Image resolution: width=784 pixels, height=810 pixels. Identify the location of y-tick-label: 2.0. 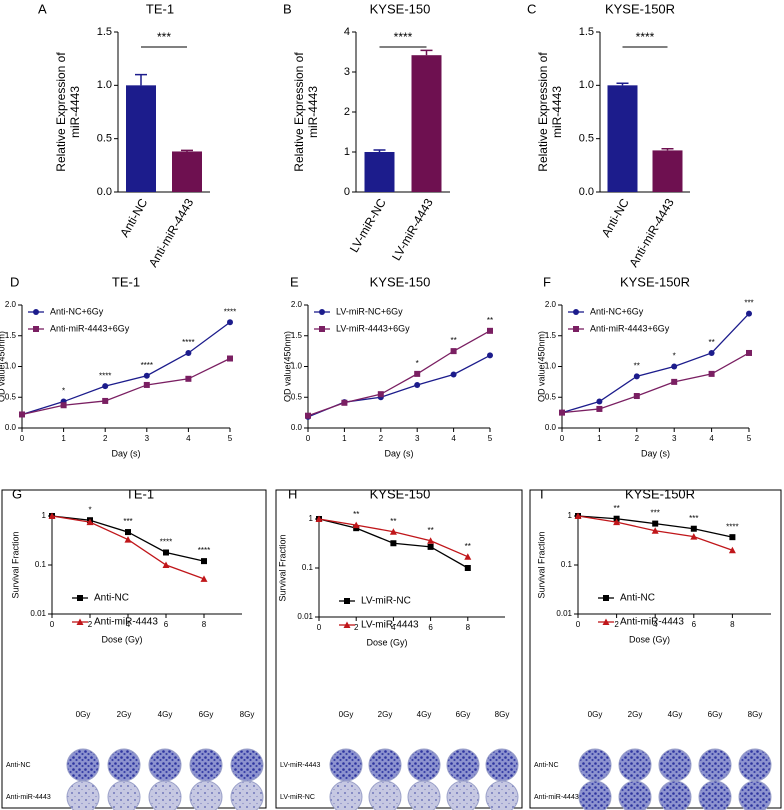
(297, 304).